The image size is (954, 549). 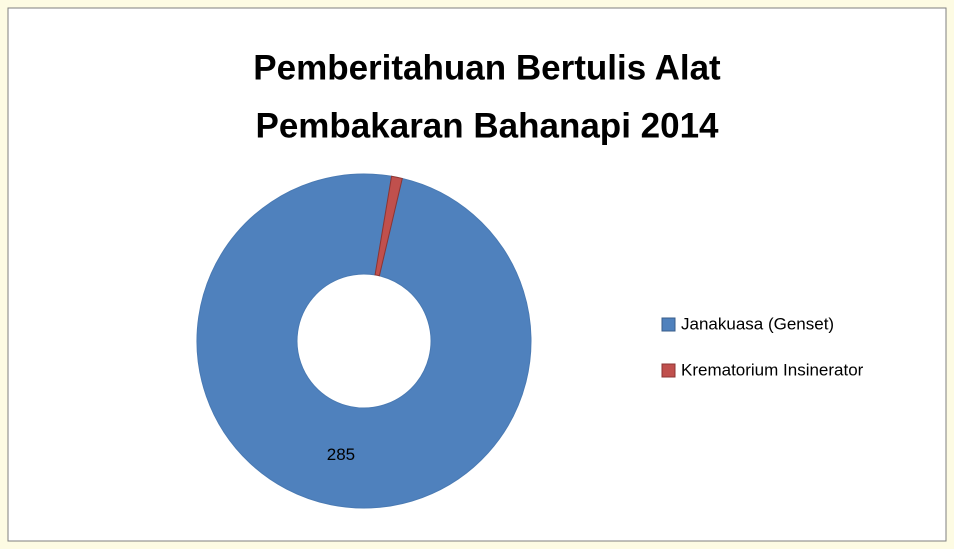 I want to click on legend-label: Janakuasa (Genset), so click(x=757, y=323).